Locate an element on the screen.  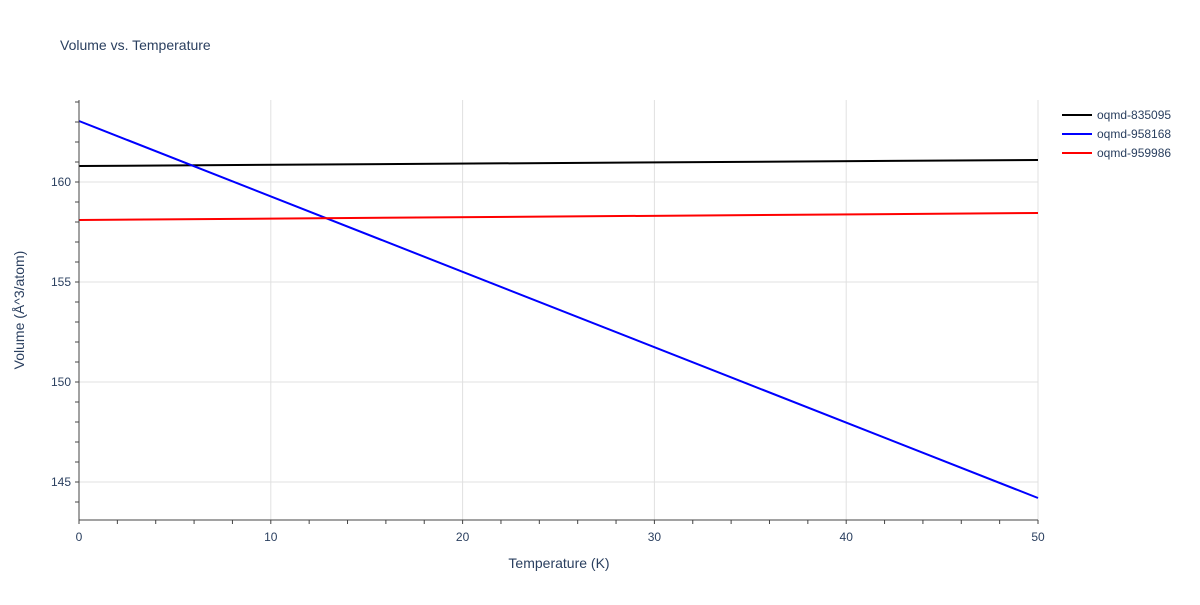
chart-title: Volume vs. Temperature is located at coordinates (135, 45).